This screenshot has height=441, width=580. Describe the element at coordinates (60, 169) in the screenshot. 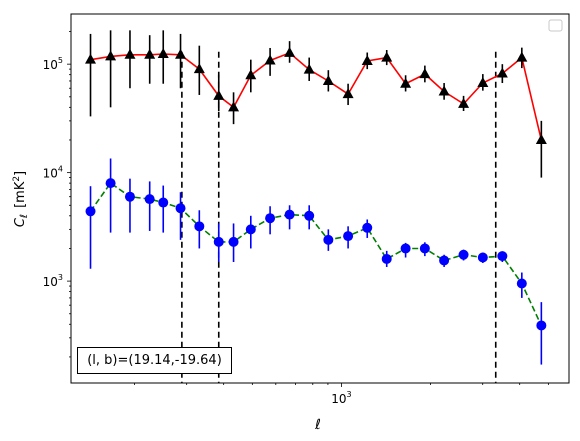

I see `y-tick-label-exponent: 4` at that location.